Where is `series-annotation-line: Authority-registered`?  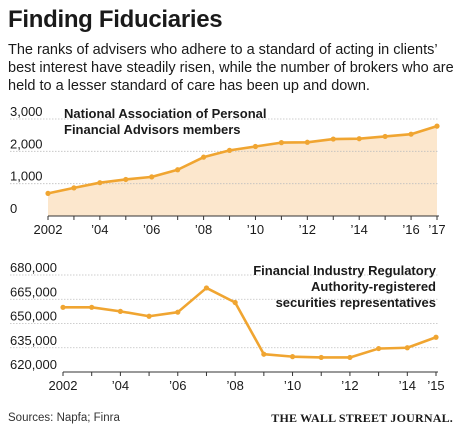
series-annotation-line: Authority-registered is located at coordinates (373, 286).